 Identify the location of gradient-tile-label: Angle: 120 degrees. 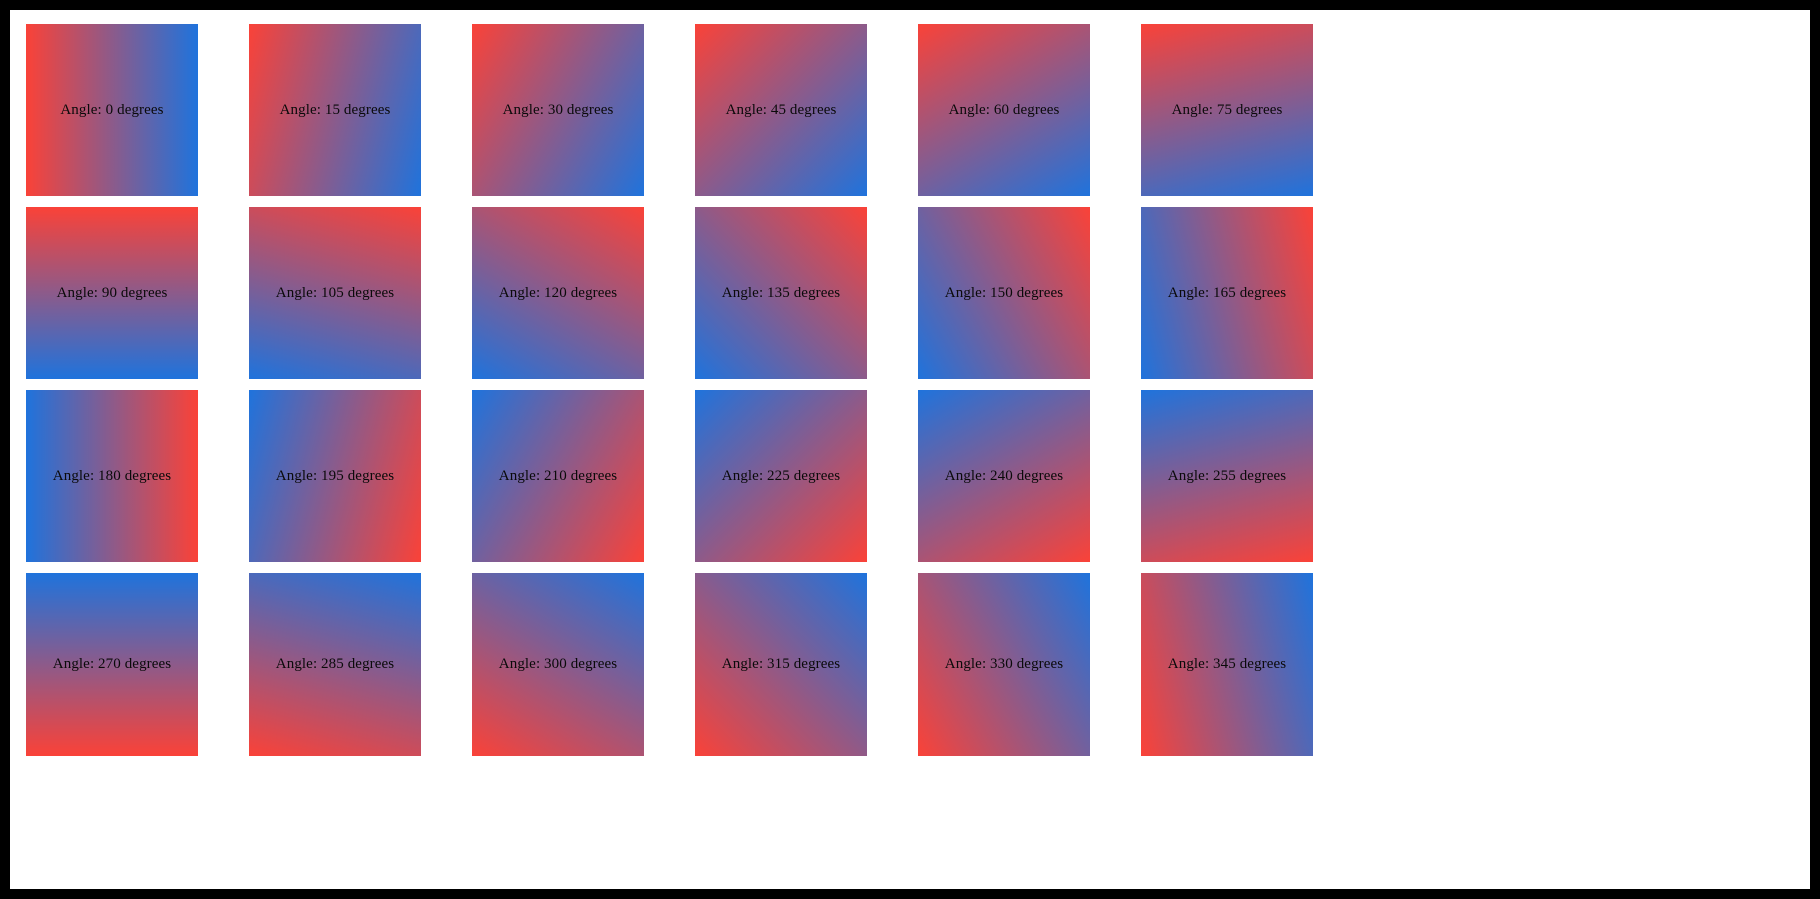
(558, 292).